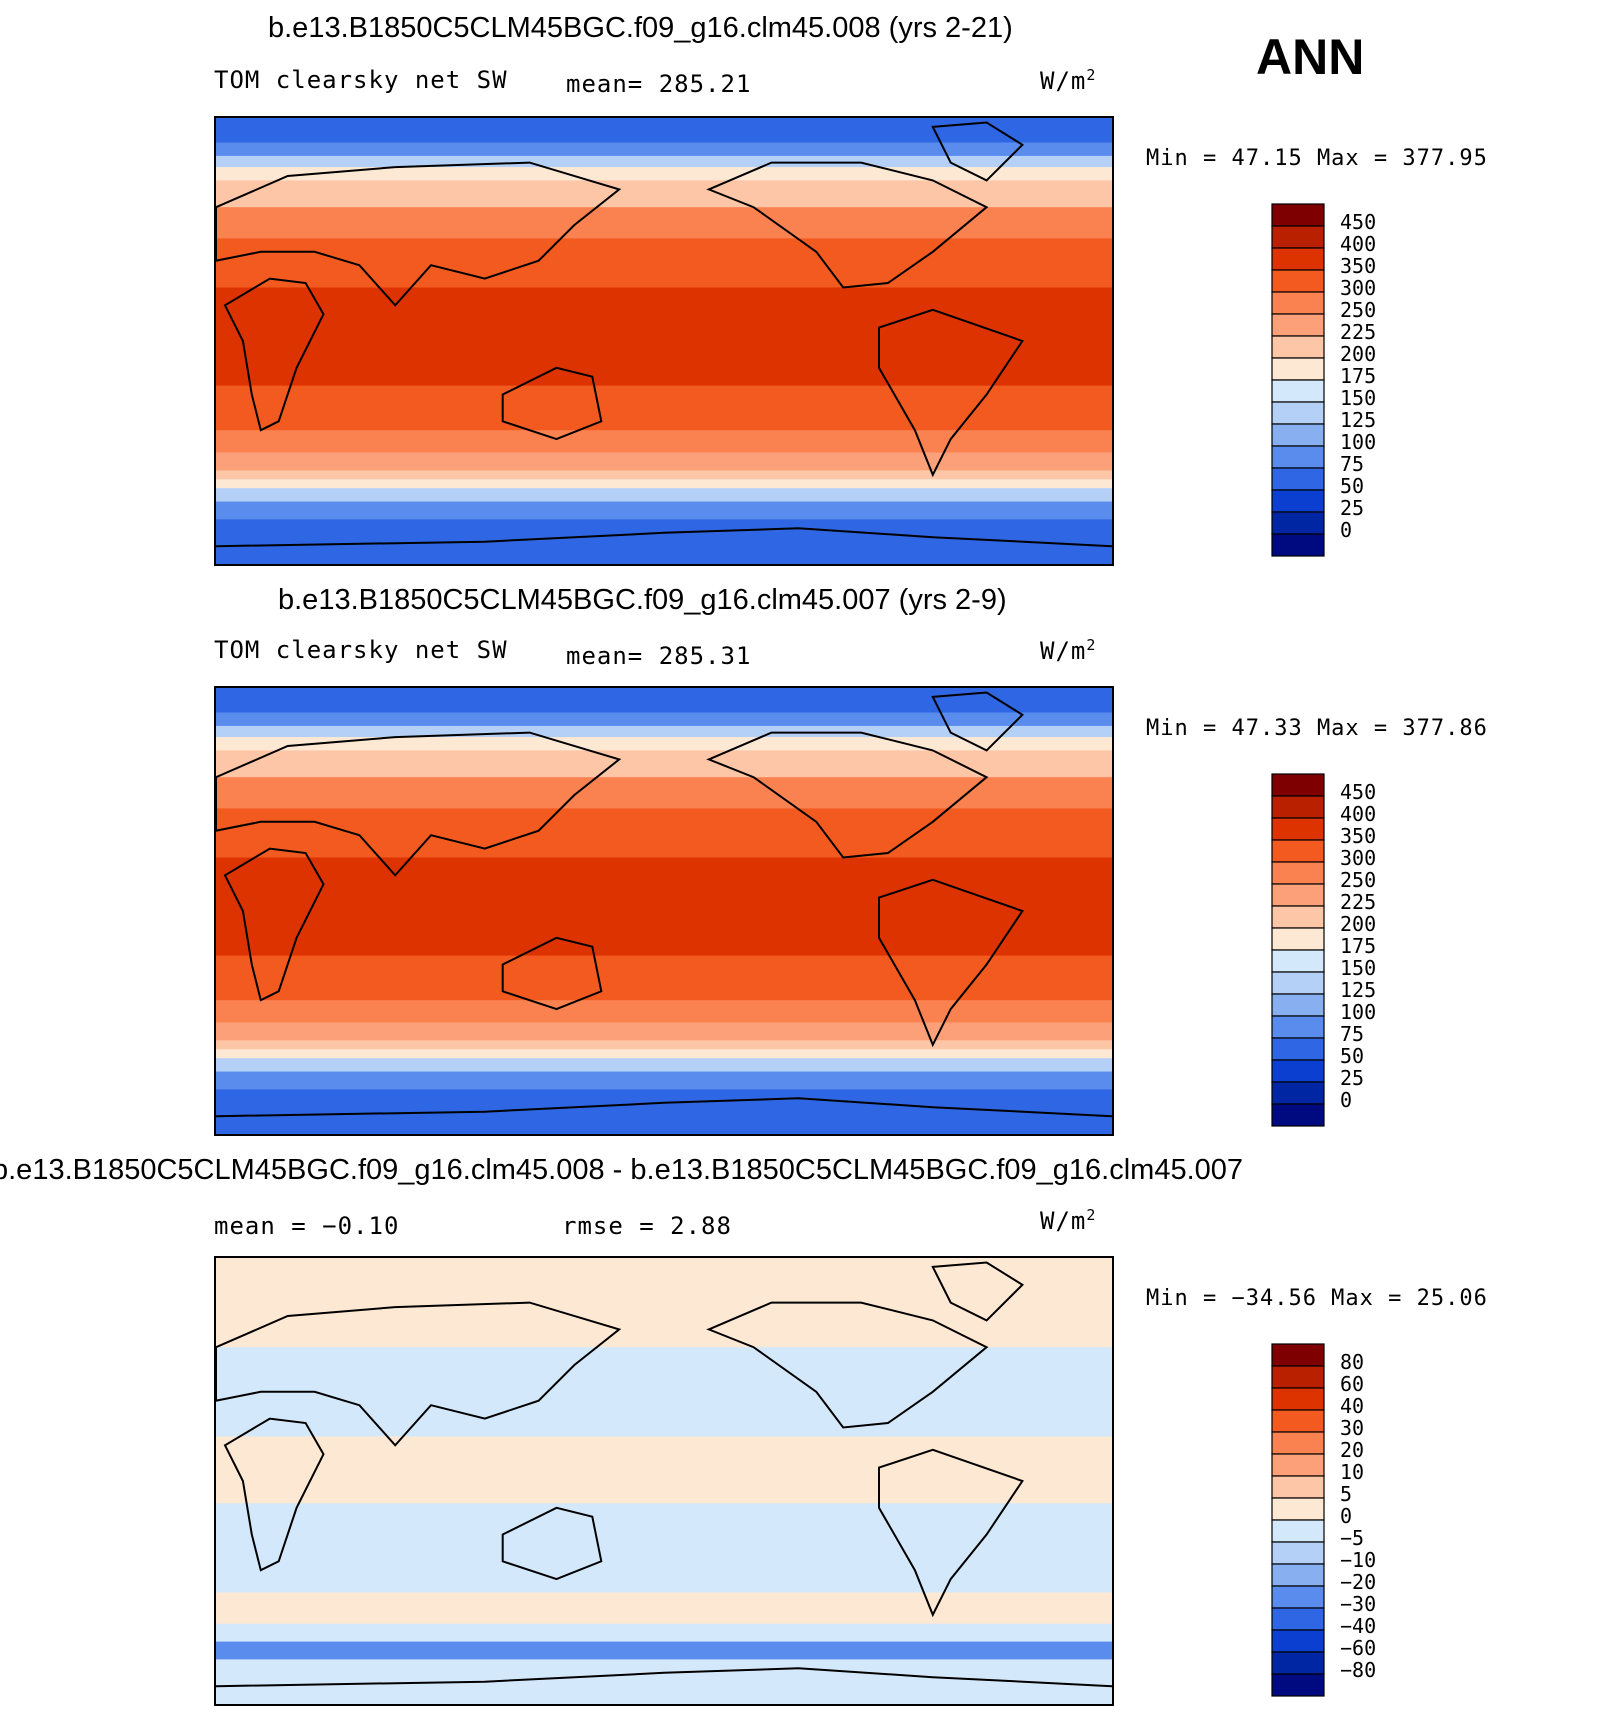 This screenshot has width=1608, height=1713. What do you see at coordinates (1358, 902) in the screenshot?
I see `colorbar-tick-label: 225` at bounding box center [1358, 902].